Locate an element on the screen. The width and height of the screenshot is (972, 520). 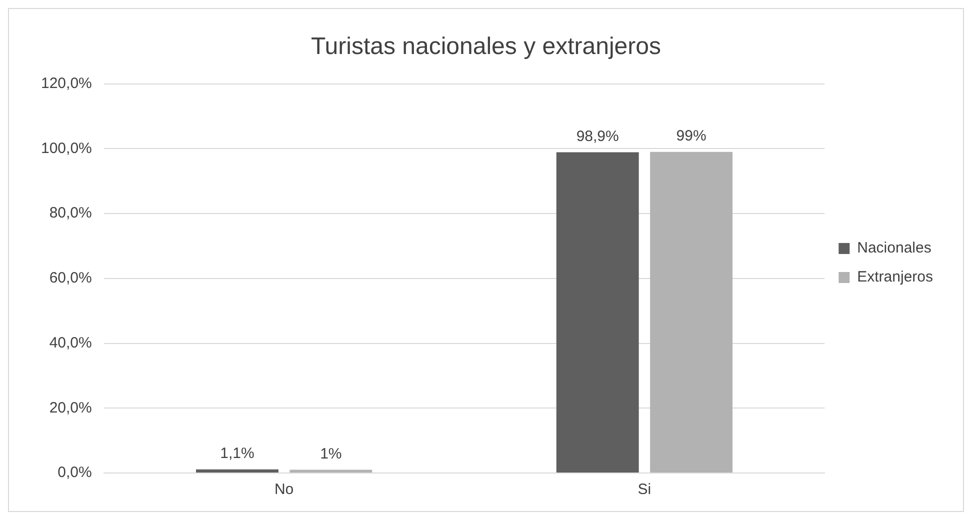
y-tick-label: 80,0% is located at coordinates (70, 213).